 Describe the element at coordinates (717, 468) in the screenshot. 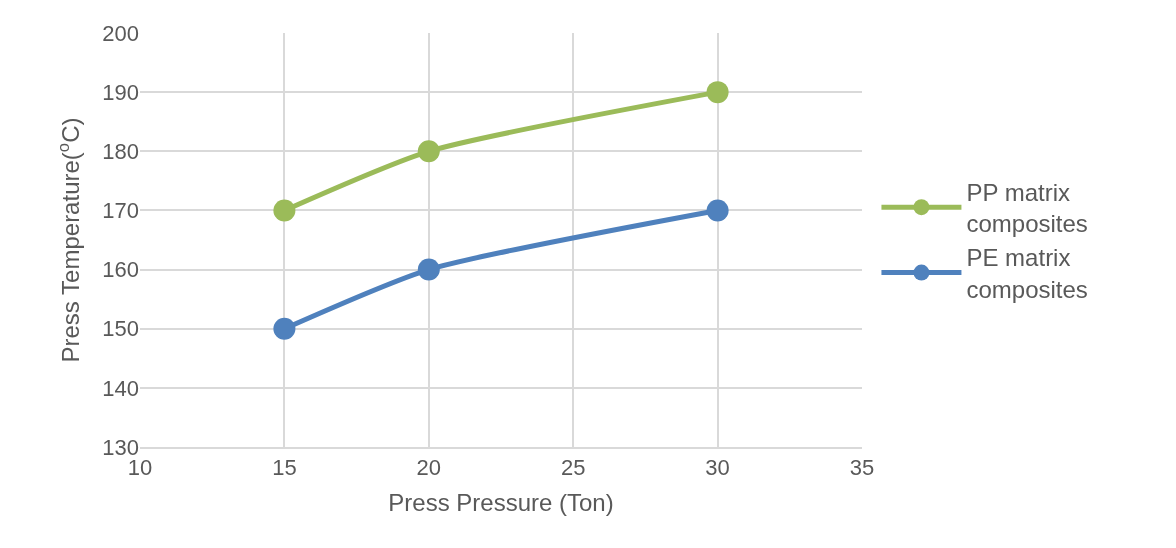

I see `x-tick-label: 30` at that location.